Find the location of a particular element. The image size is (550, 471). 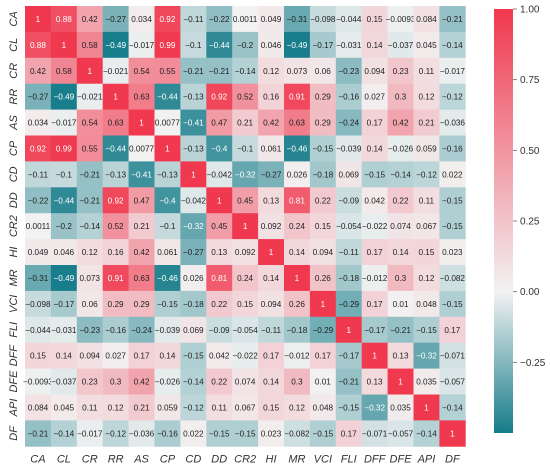

cell-value-label: 0.17 is located at coordinates (375, 123).